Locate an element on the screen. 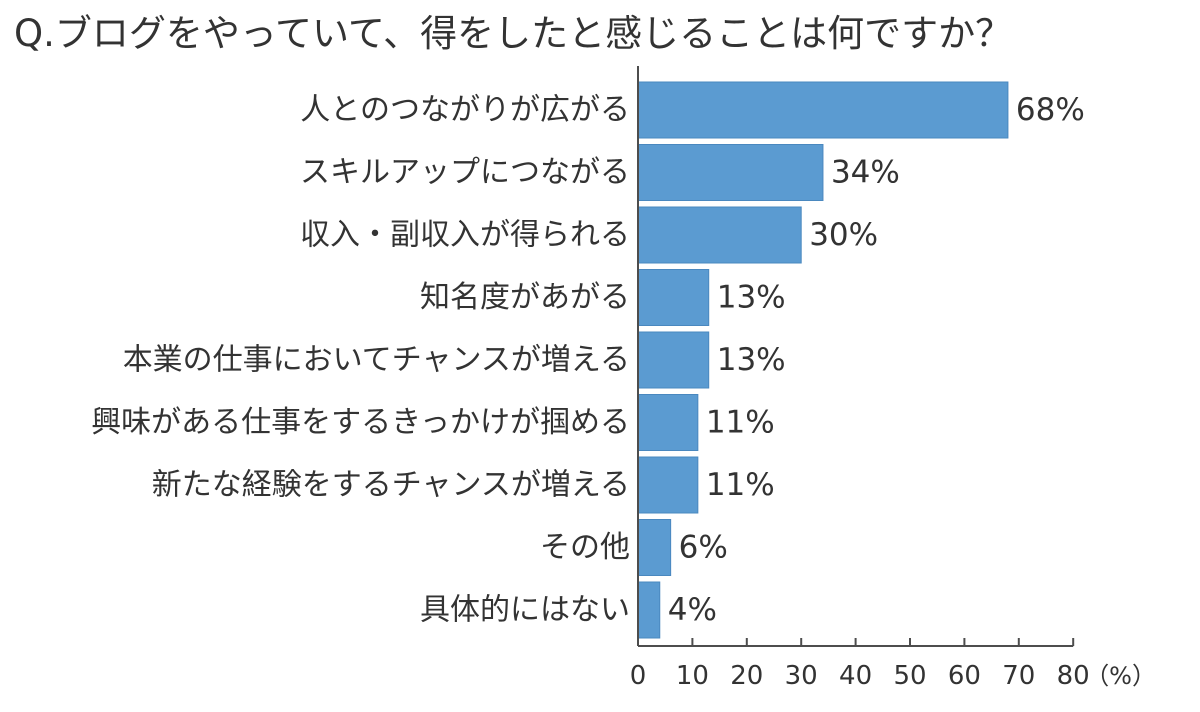 Image resolution: width=1200 pixels, height=712 pixels. x-tick-label: 20 is located at coordinates (746, 676).